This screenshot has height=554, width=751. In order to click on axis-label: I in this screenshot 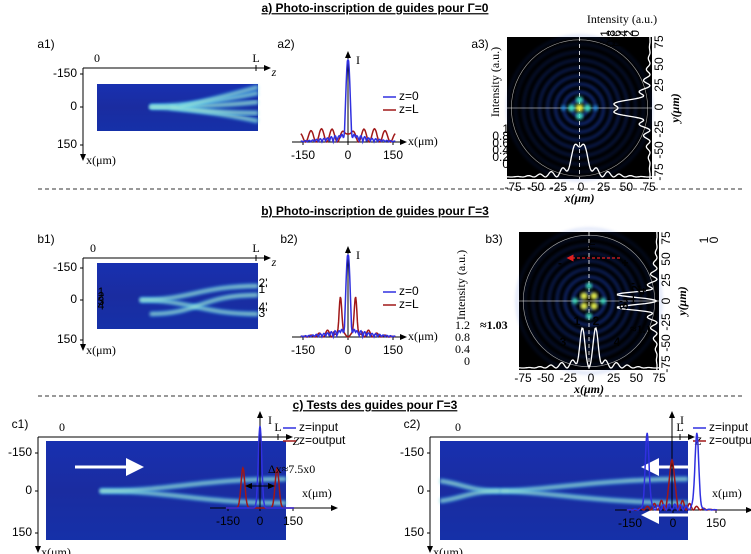, I will do `click(358, 255)`.